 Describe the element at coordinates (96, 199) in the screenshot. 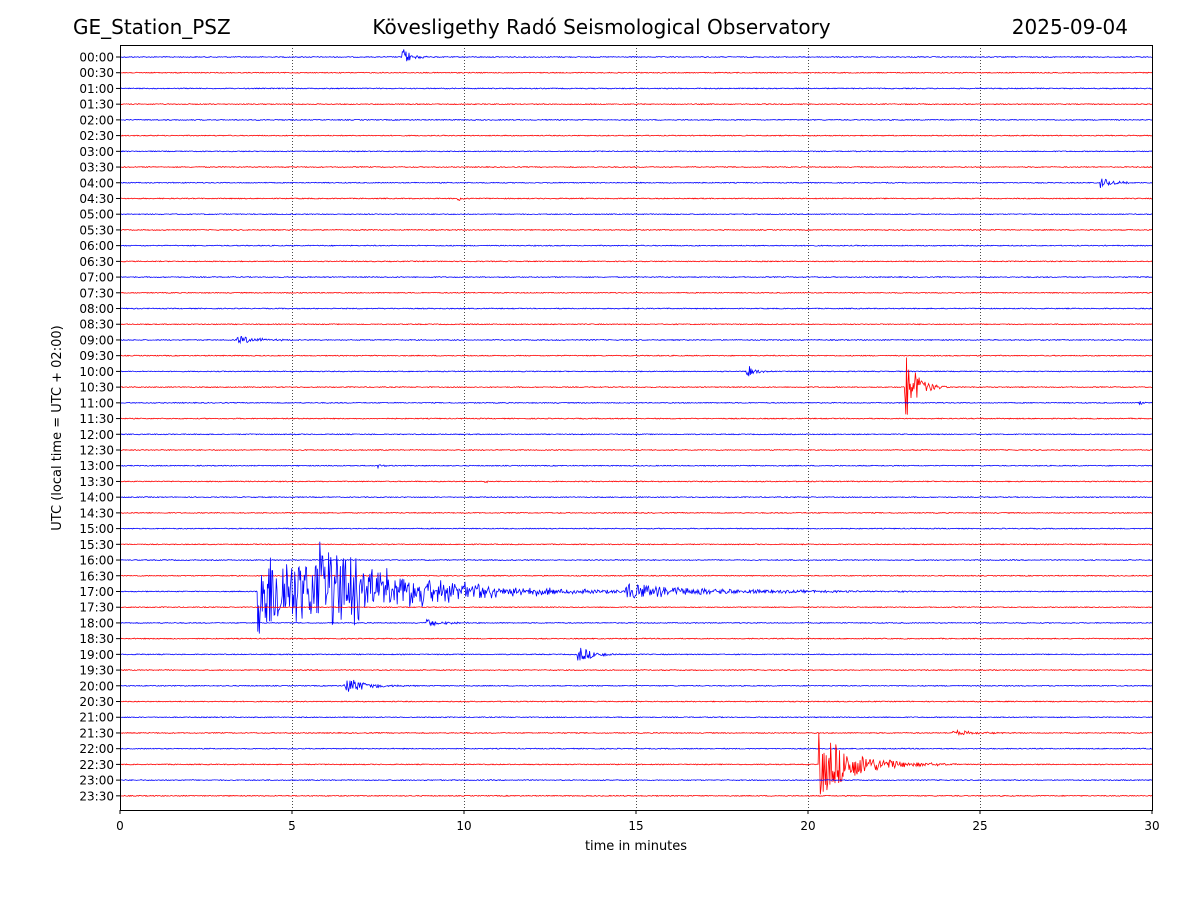

I see `y-tick-label: 04:30` at that location.